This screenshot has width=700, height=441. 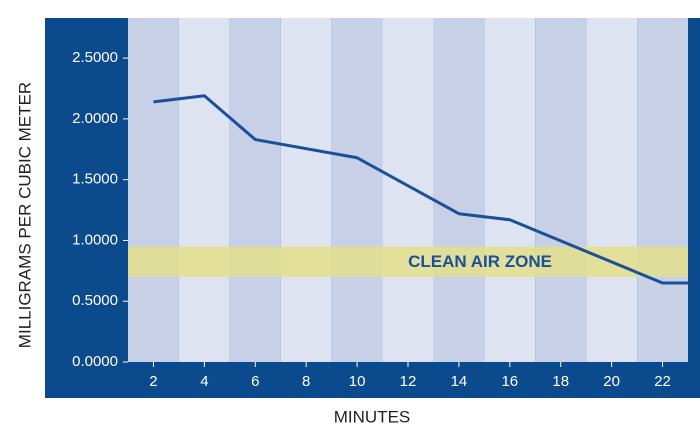 I want to click on x-tick-label: 6, so click(x=255, y=381).